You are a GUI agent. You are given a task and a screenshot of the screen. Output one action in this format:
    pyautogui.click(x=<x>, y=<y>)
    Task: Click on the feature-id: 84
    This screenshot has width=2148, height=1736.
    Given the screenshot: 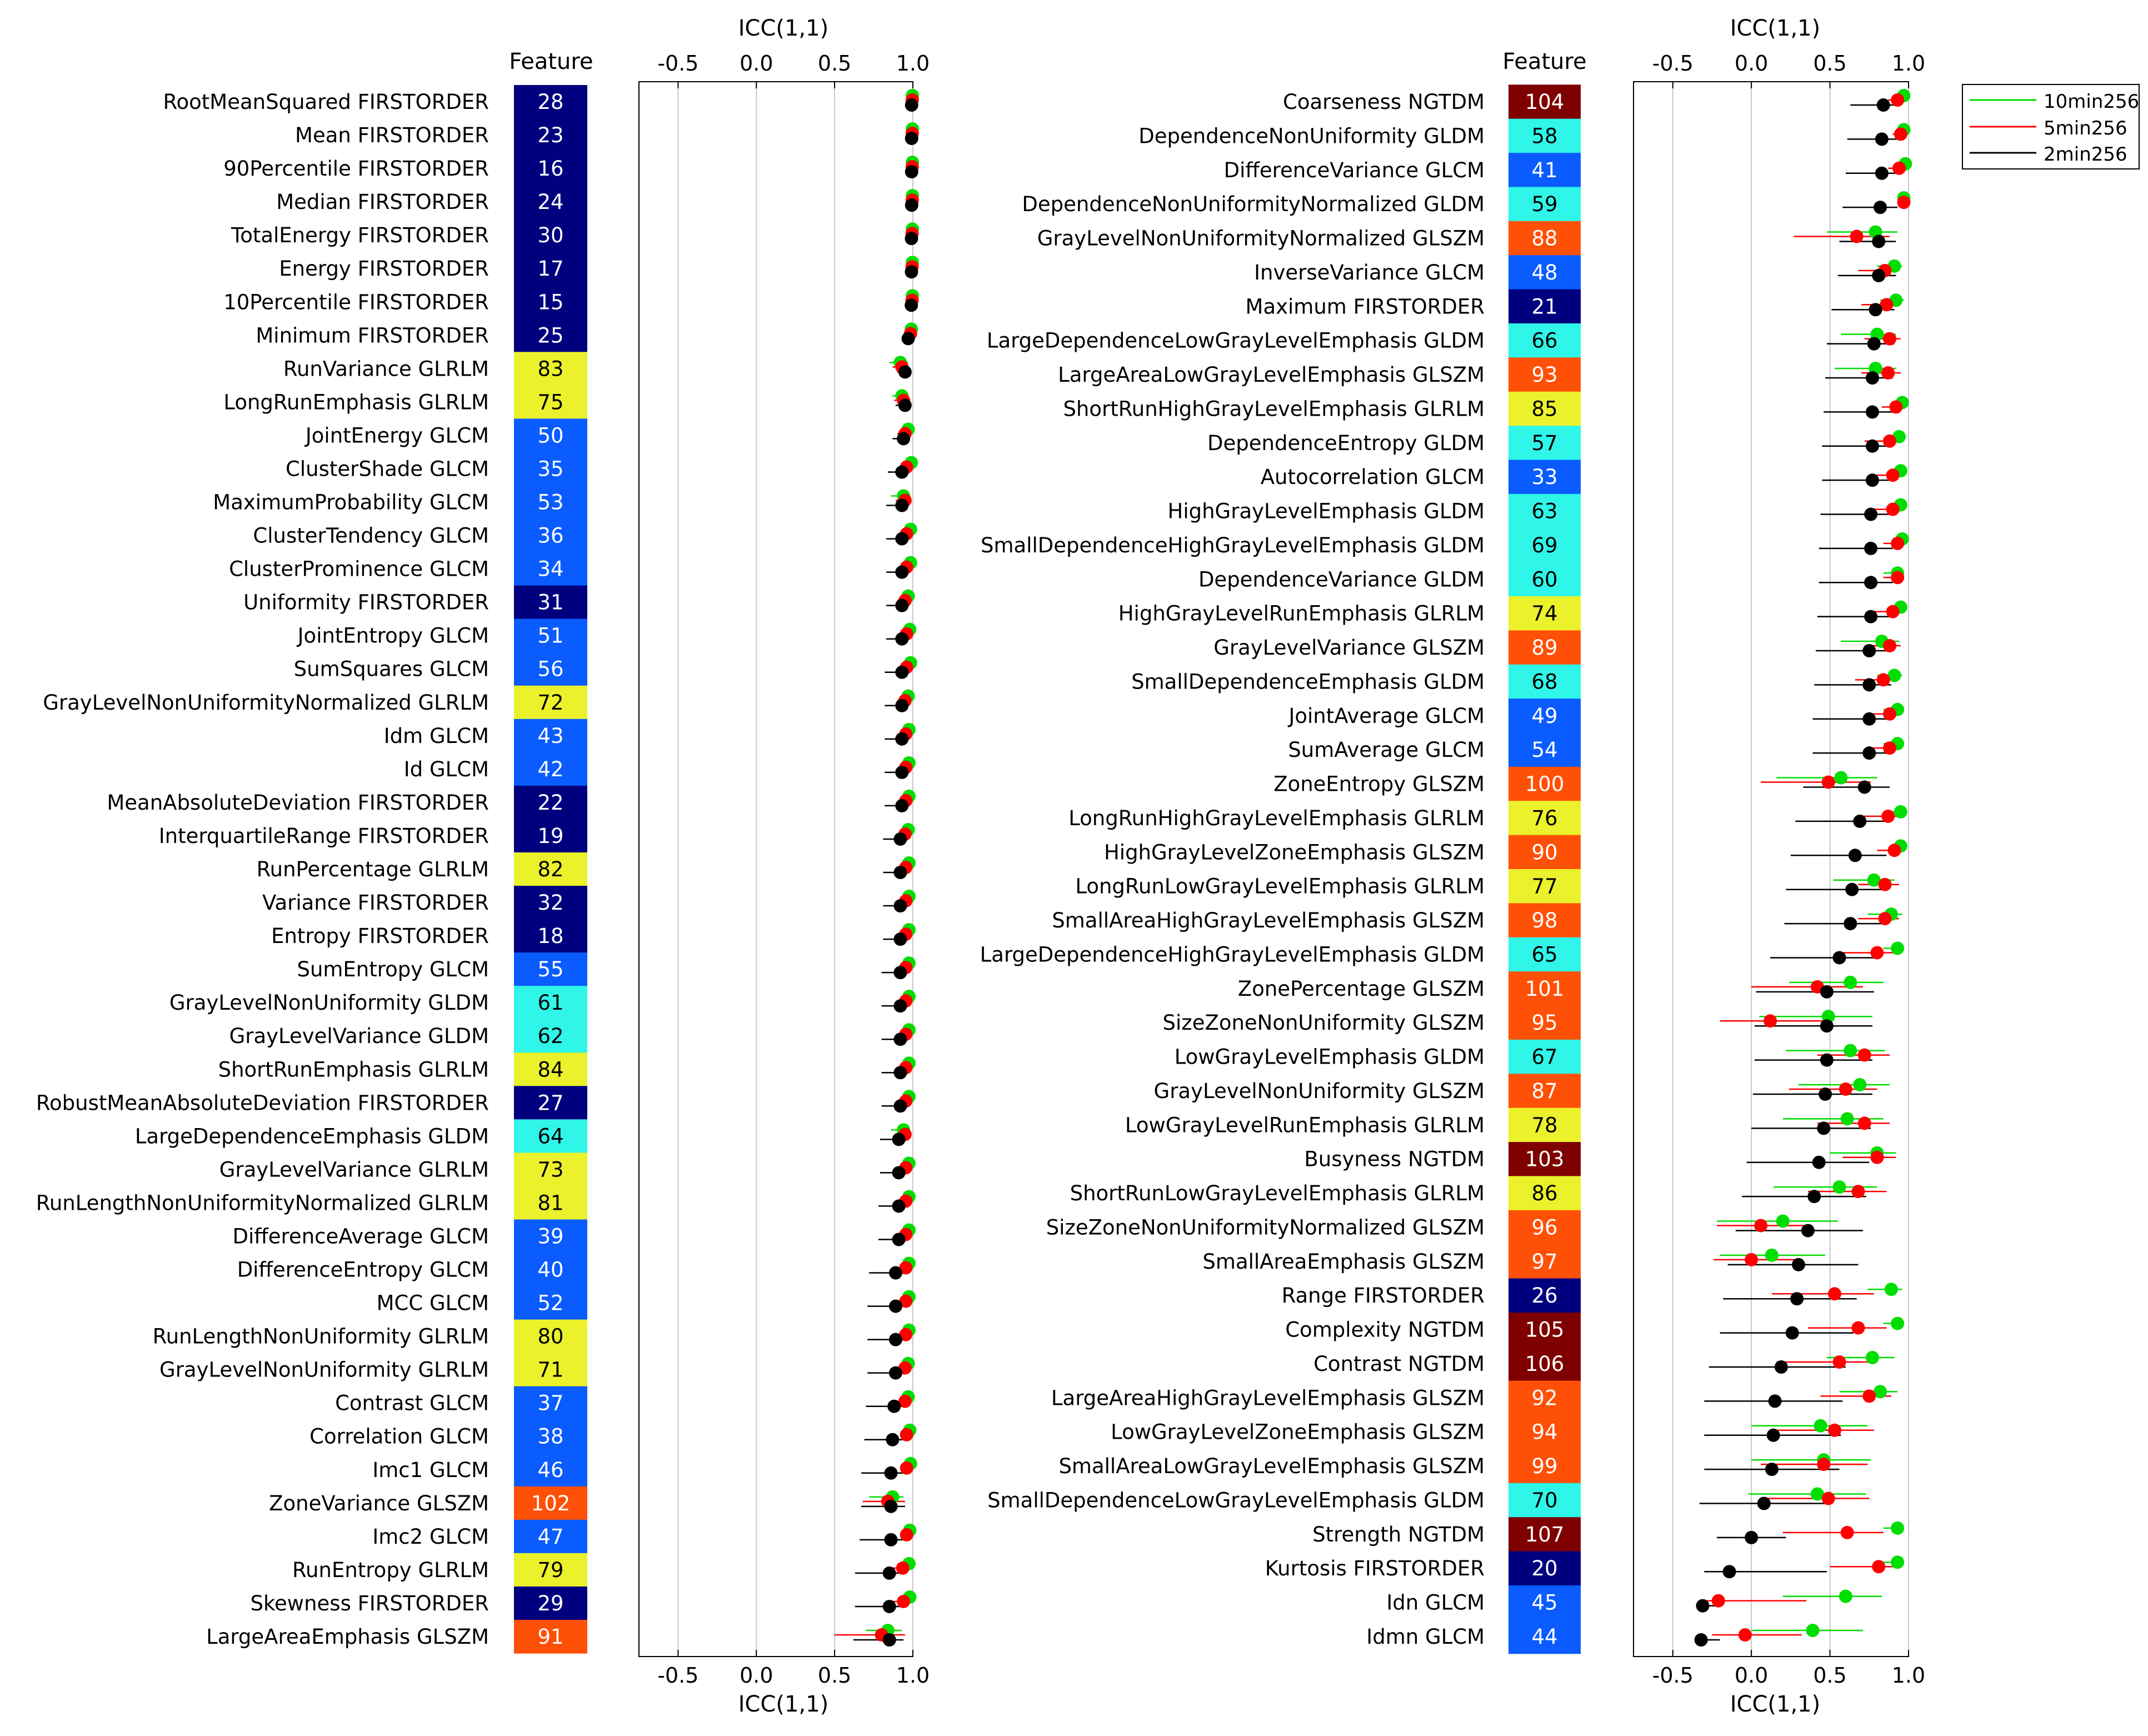 What is the action you would take?
    pyautogui.click(x=550, y=1069)
    